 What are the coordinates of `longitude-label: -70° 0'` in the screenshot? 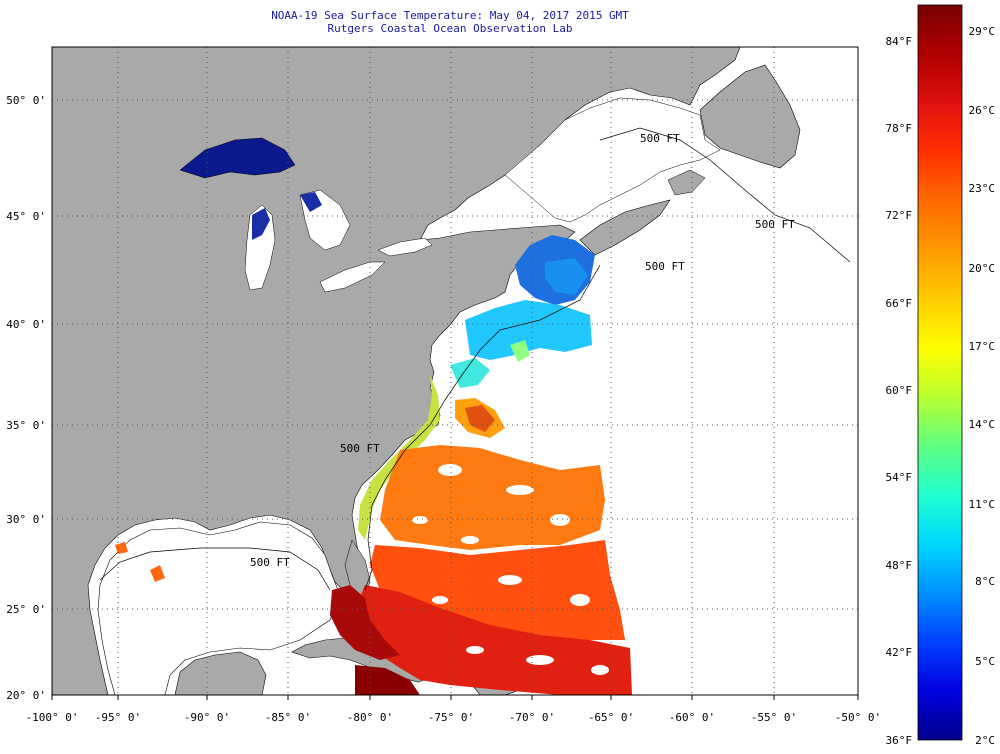 It's located at (532, 717).